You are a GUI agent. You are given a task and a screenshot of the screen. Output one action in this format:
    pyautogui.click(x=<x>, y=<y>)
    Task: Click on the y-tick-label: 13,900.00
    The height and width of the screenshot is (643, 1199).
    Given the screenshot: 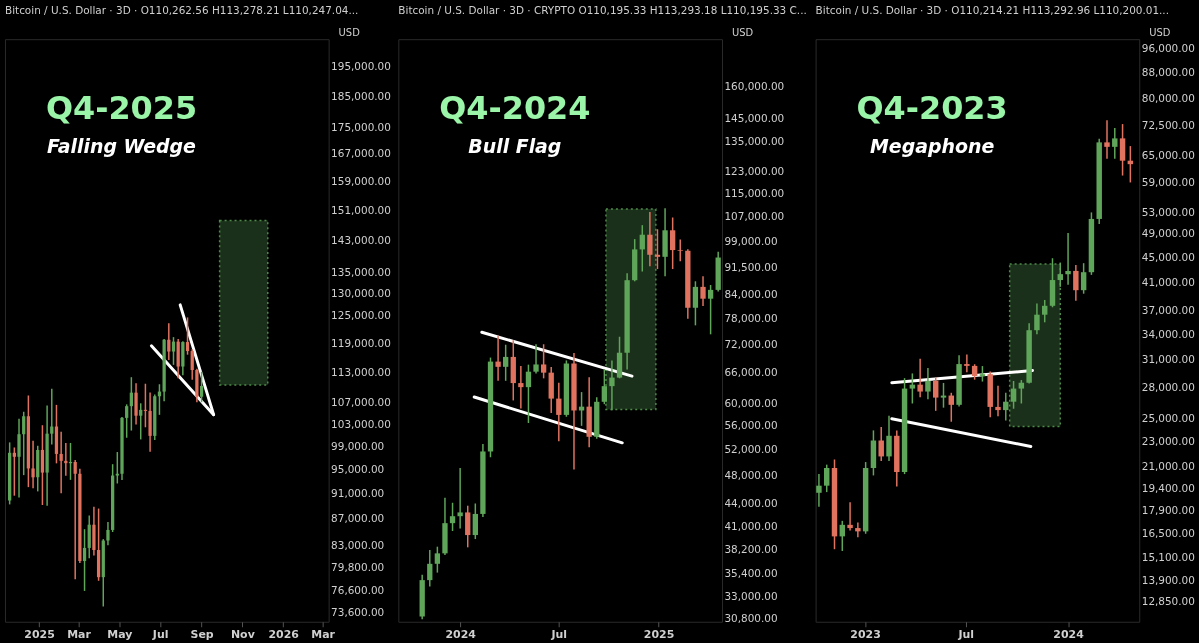 What is the action you would take?
    pyautogui.click(x=1168, y=579)
    